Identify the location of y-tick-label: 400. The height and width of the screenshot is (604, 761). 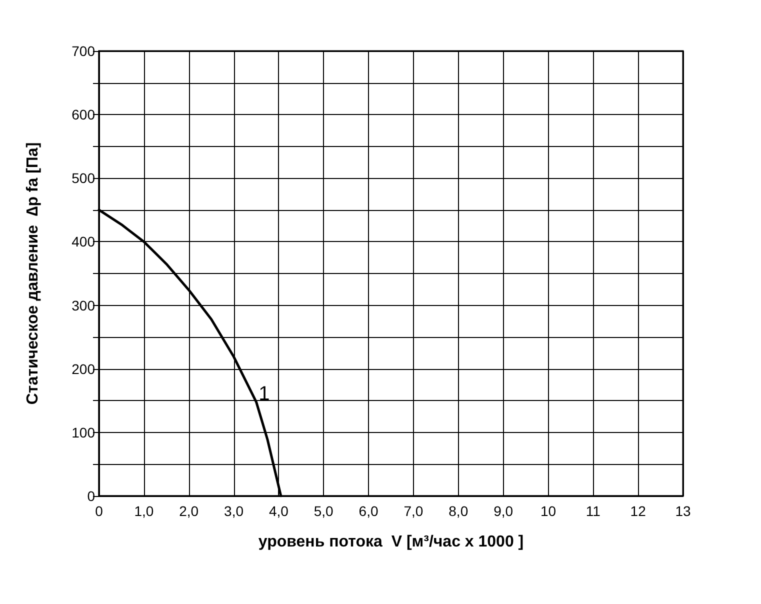
(84, 242).